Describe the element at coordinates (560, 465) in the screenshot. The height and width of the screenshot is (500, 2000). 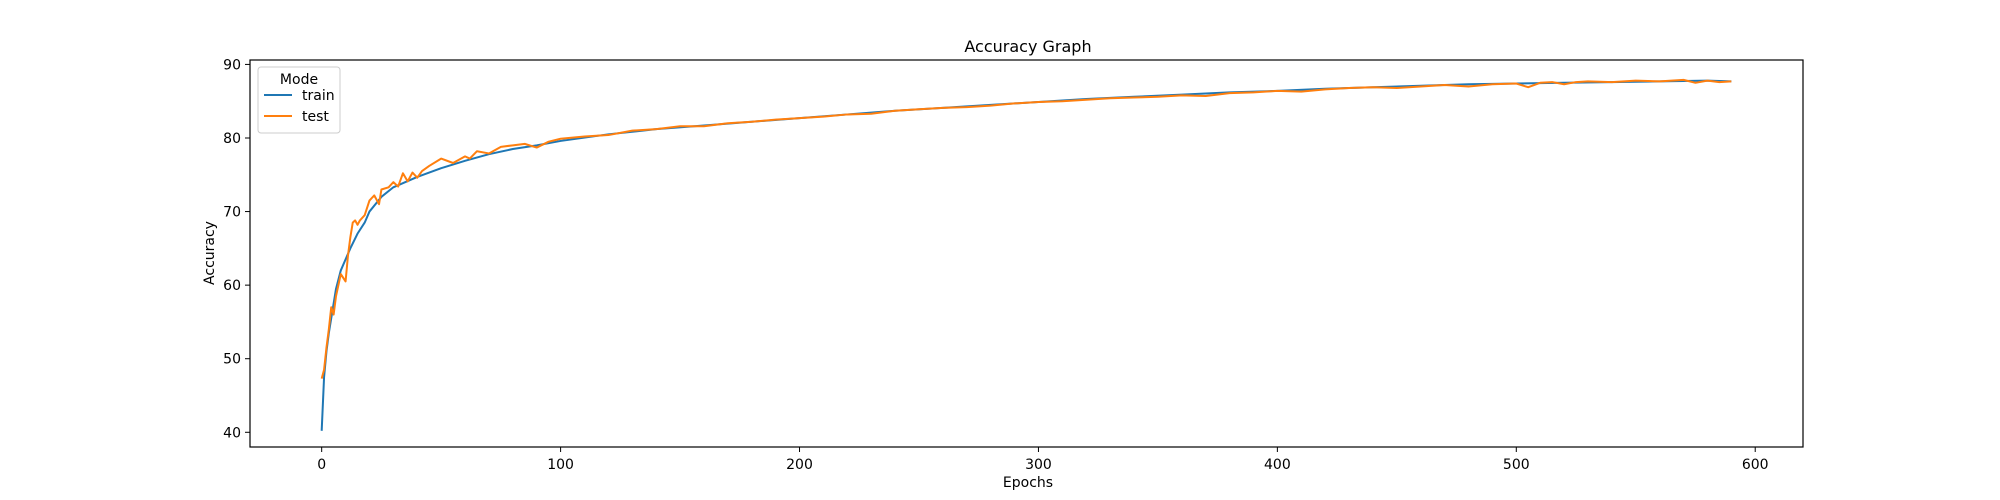
I see `x-tick-label: 100` at that location.